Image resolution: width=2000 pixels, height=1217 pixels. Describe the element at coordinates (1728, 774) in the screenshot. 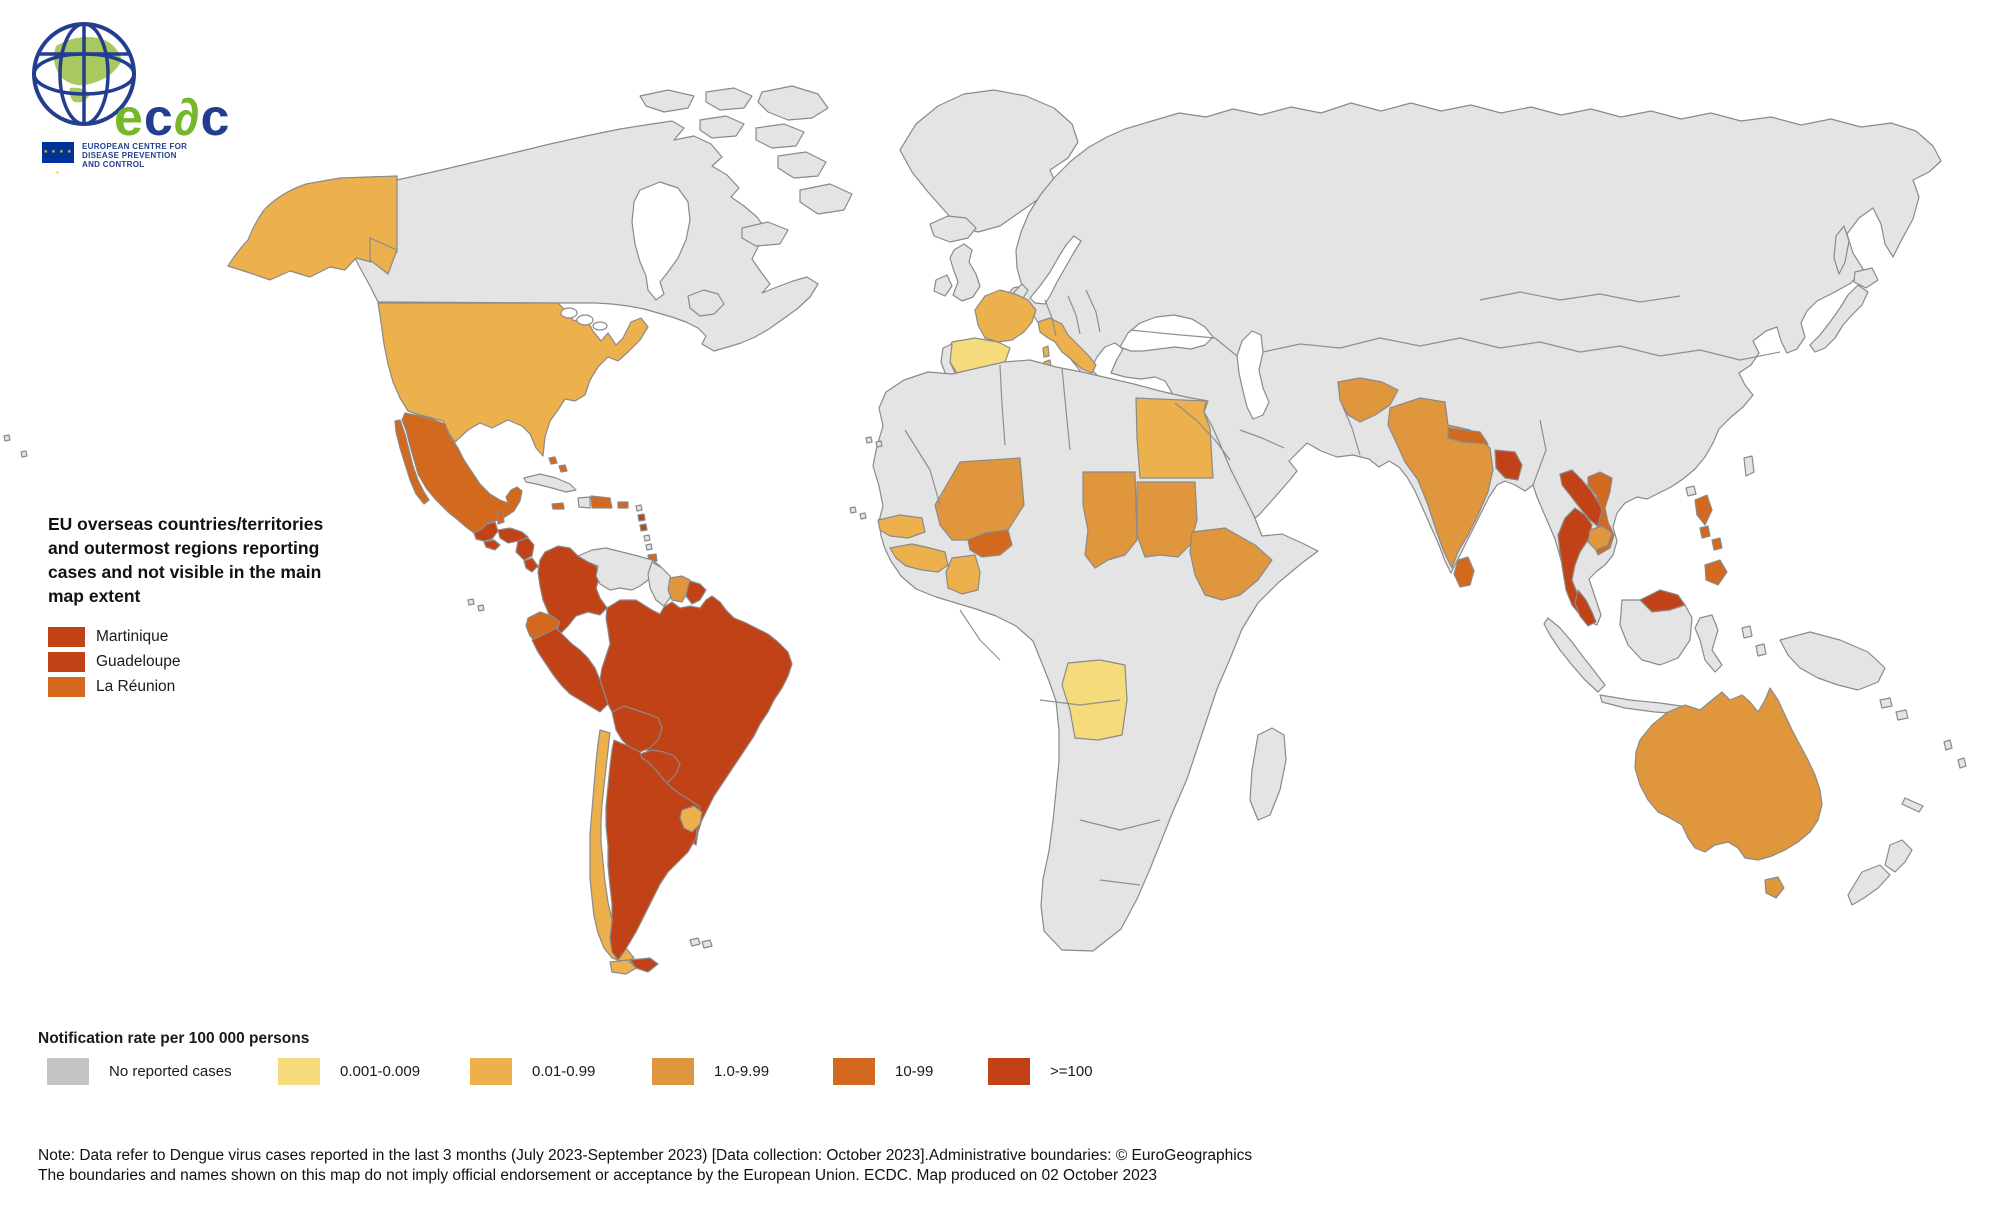

I see `country-australia` at that location.